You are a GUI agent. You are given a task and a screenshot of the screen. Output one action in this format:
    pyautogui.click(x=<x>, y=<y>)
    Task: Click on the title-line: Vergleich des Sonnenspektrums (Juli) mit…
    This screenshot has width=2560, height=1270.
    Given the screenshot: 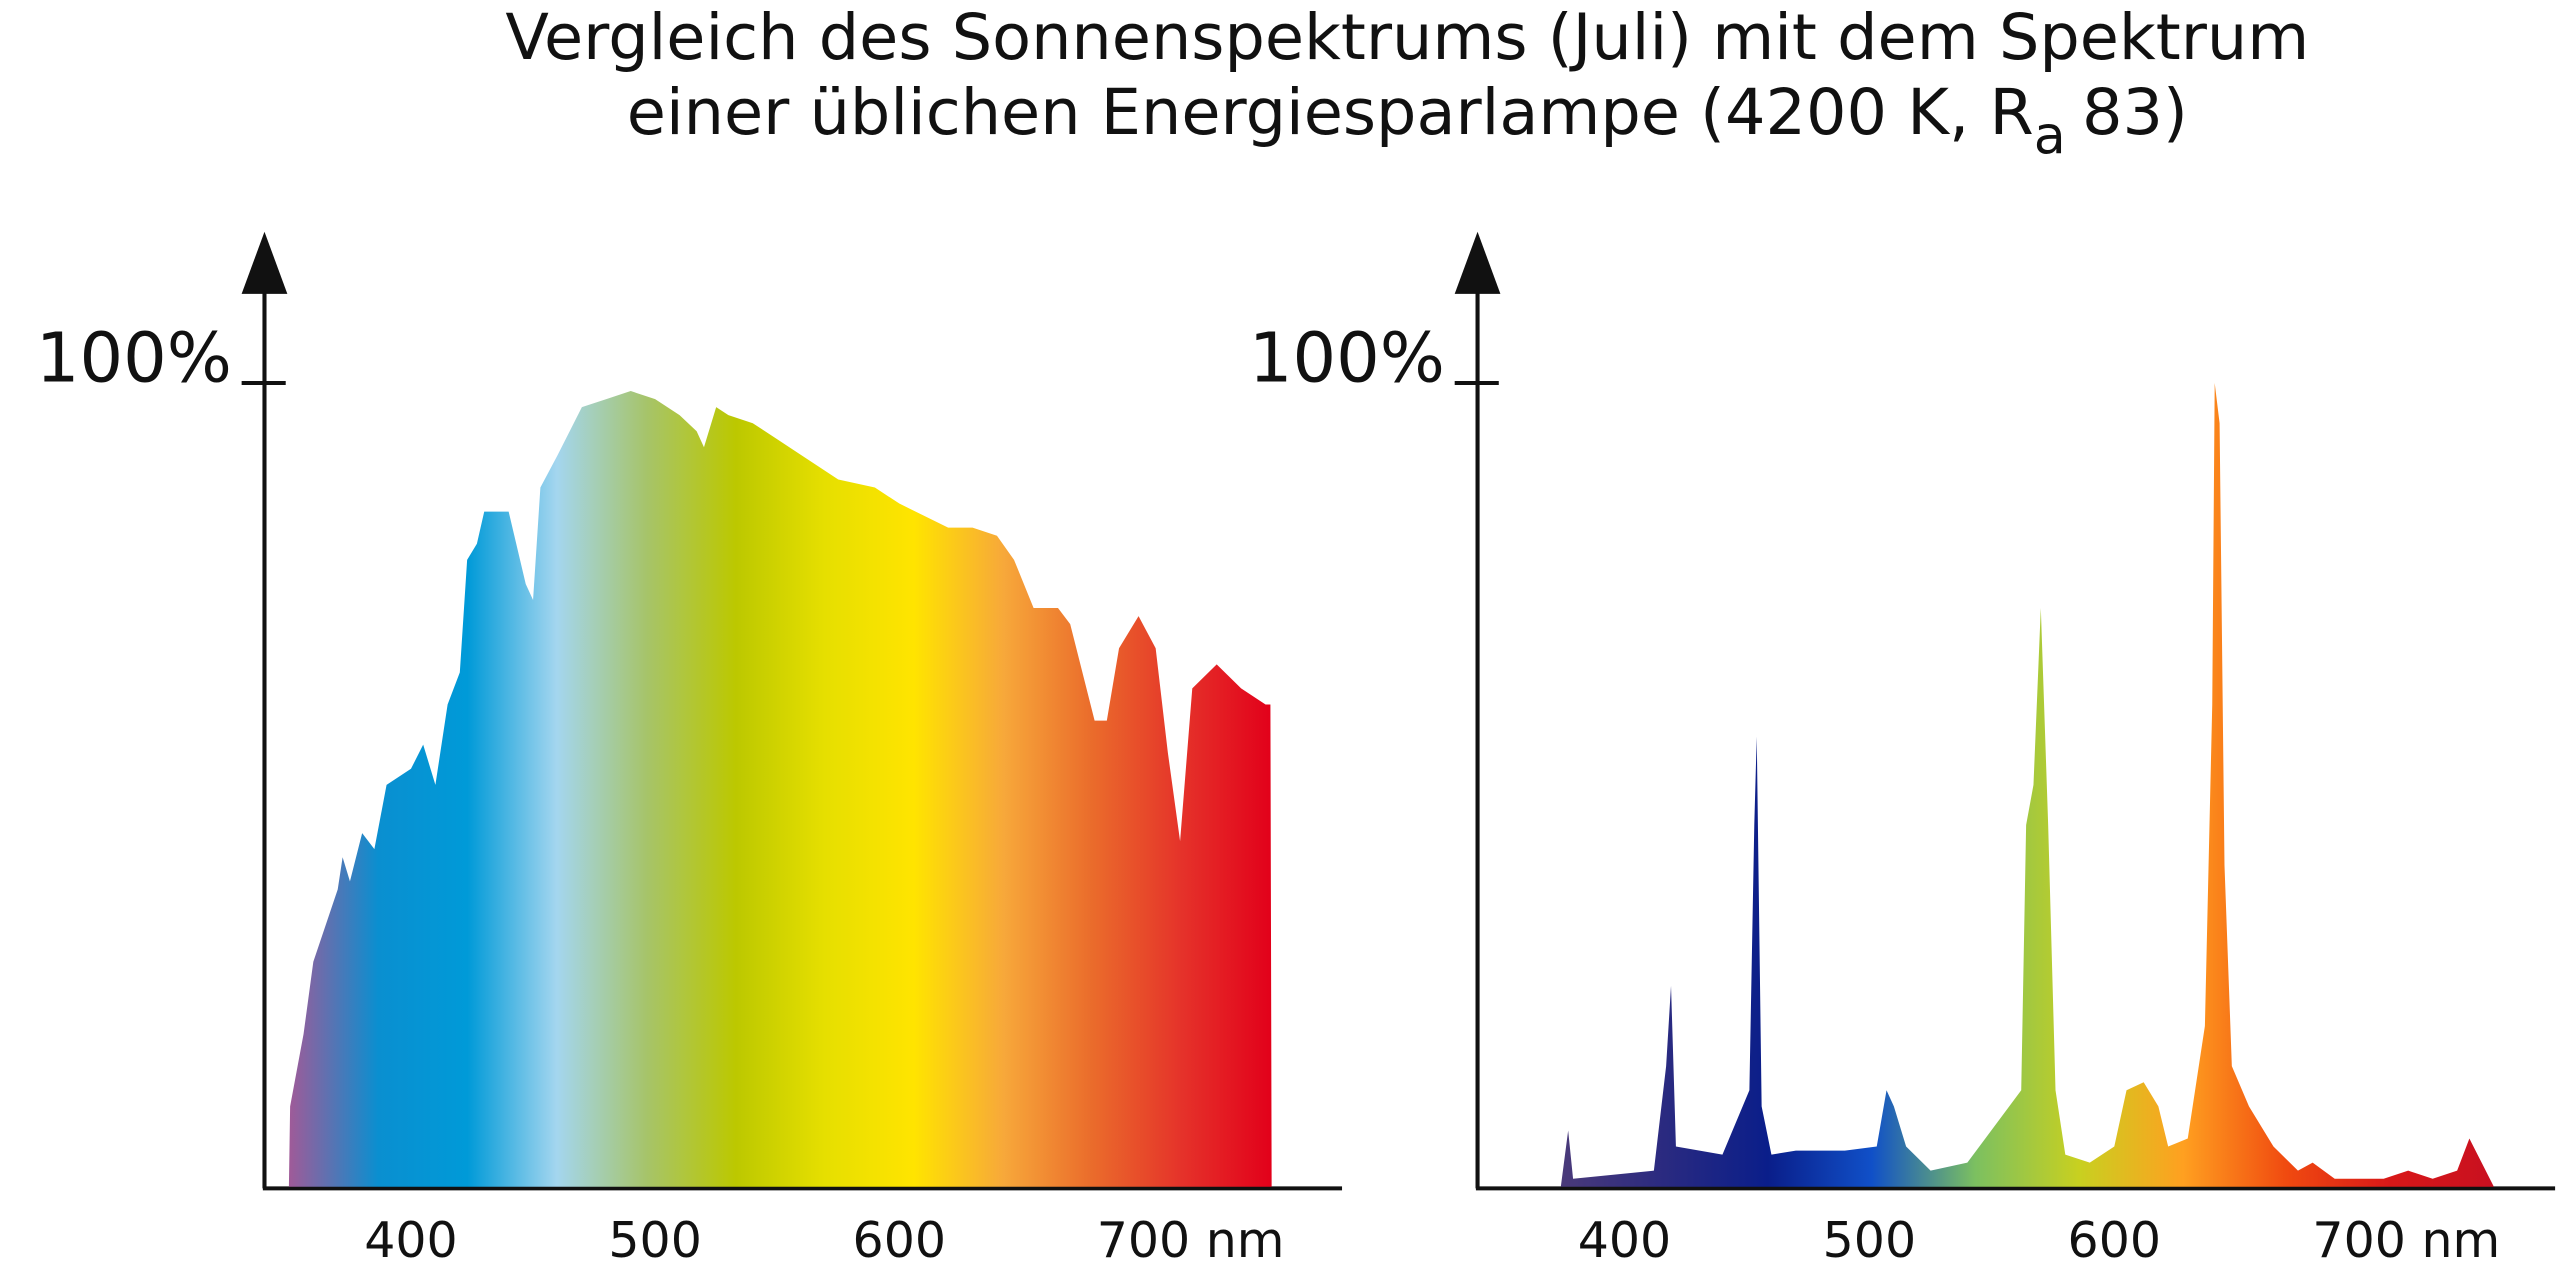 What is the action you would take?
    pyautogui.click(x=1407, y=38)
    